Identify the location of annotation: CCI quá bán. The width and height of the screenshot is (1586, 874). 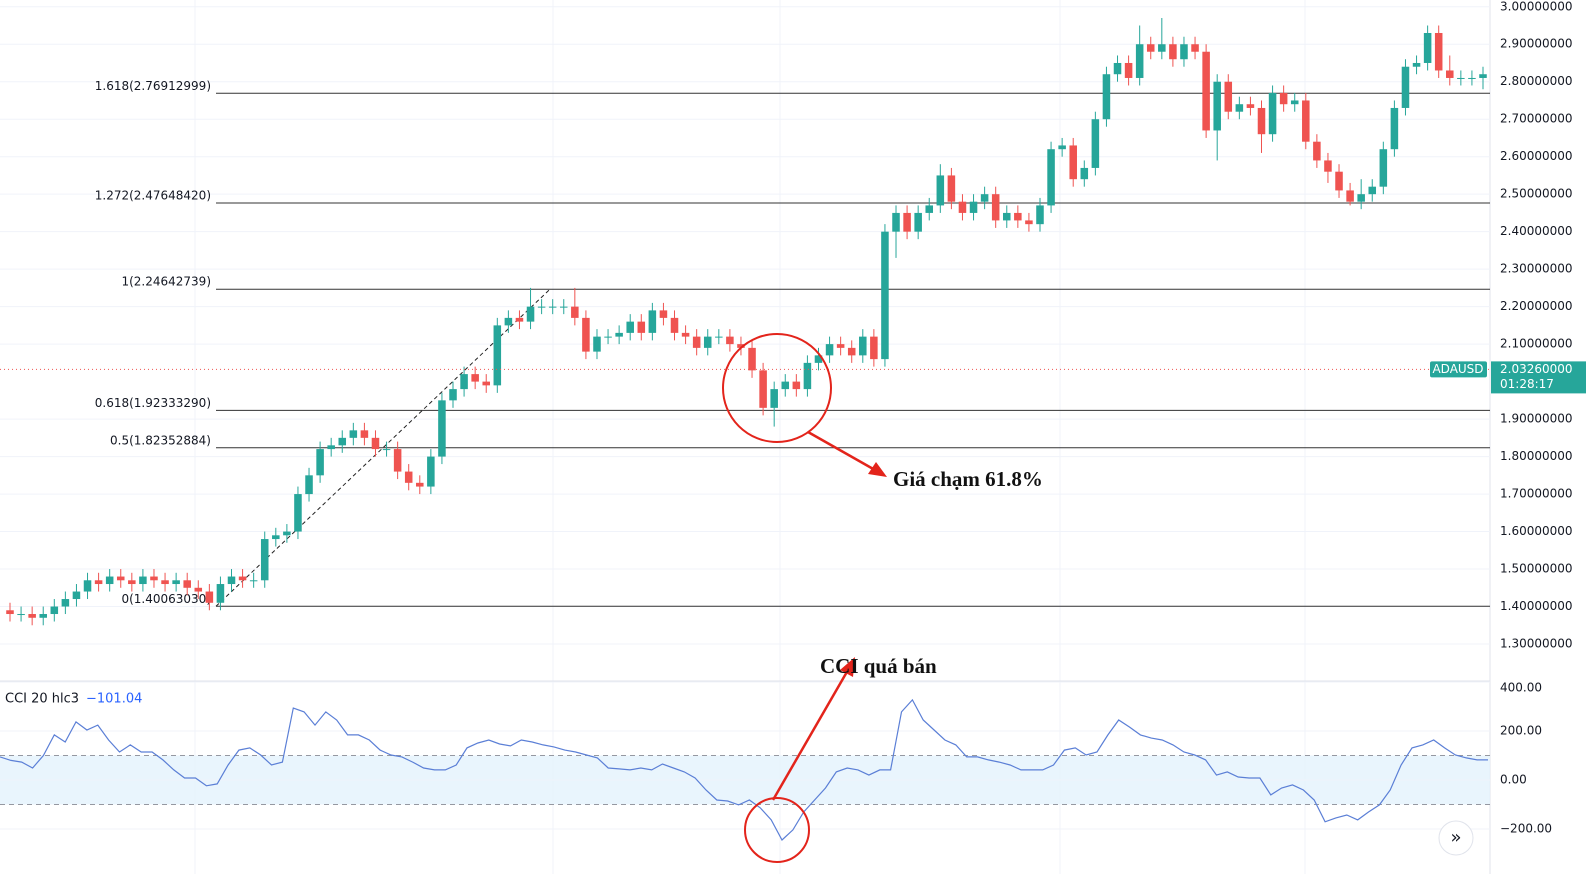
(878, 666).